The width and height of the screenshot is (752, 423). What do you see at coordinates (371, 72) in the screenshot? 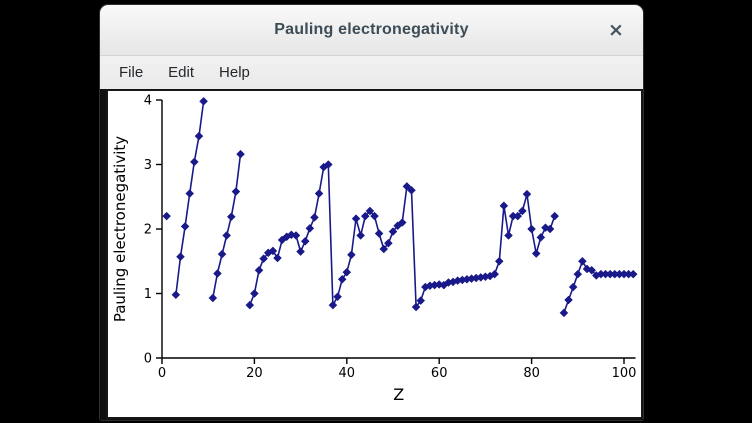
I see `menu-bar: File Edit Help` at bounding box center [371, 72].